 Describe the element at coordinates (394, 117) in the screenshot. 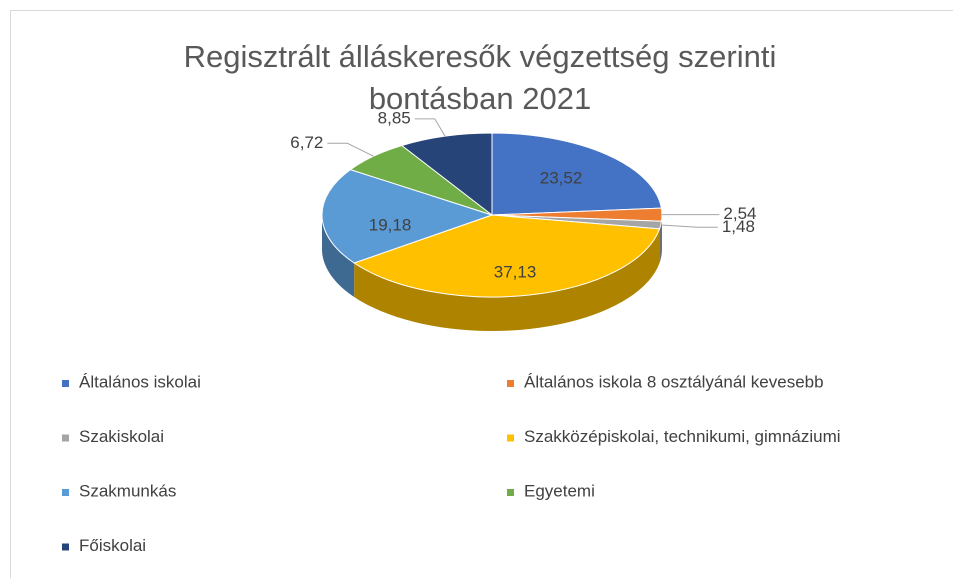

I see `data-label: 8,85` at that location.